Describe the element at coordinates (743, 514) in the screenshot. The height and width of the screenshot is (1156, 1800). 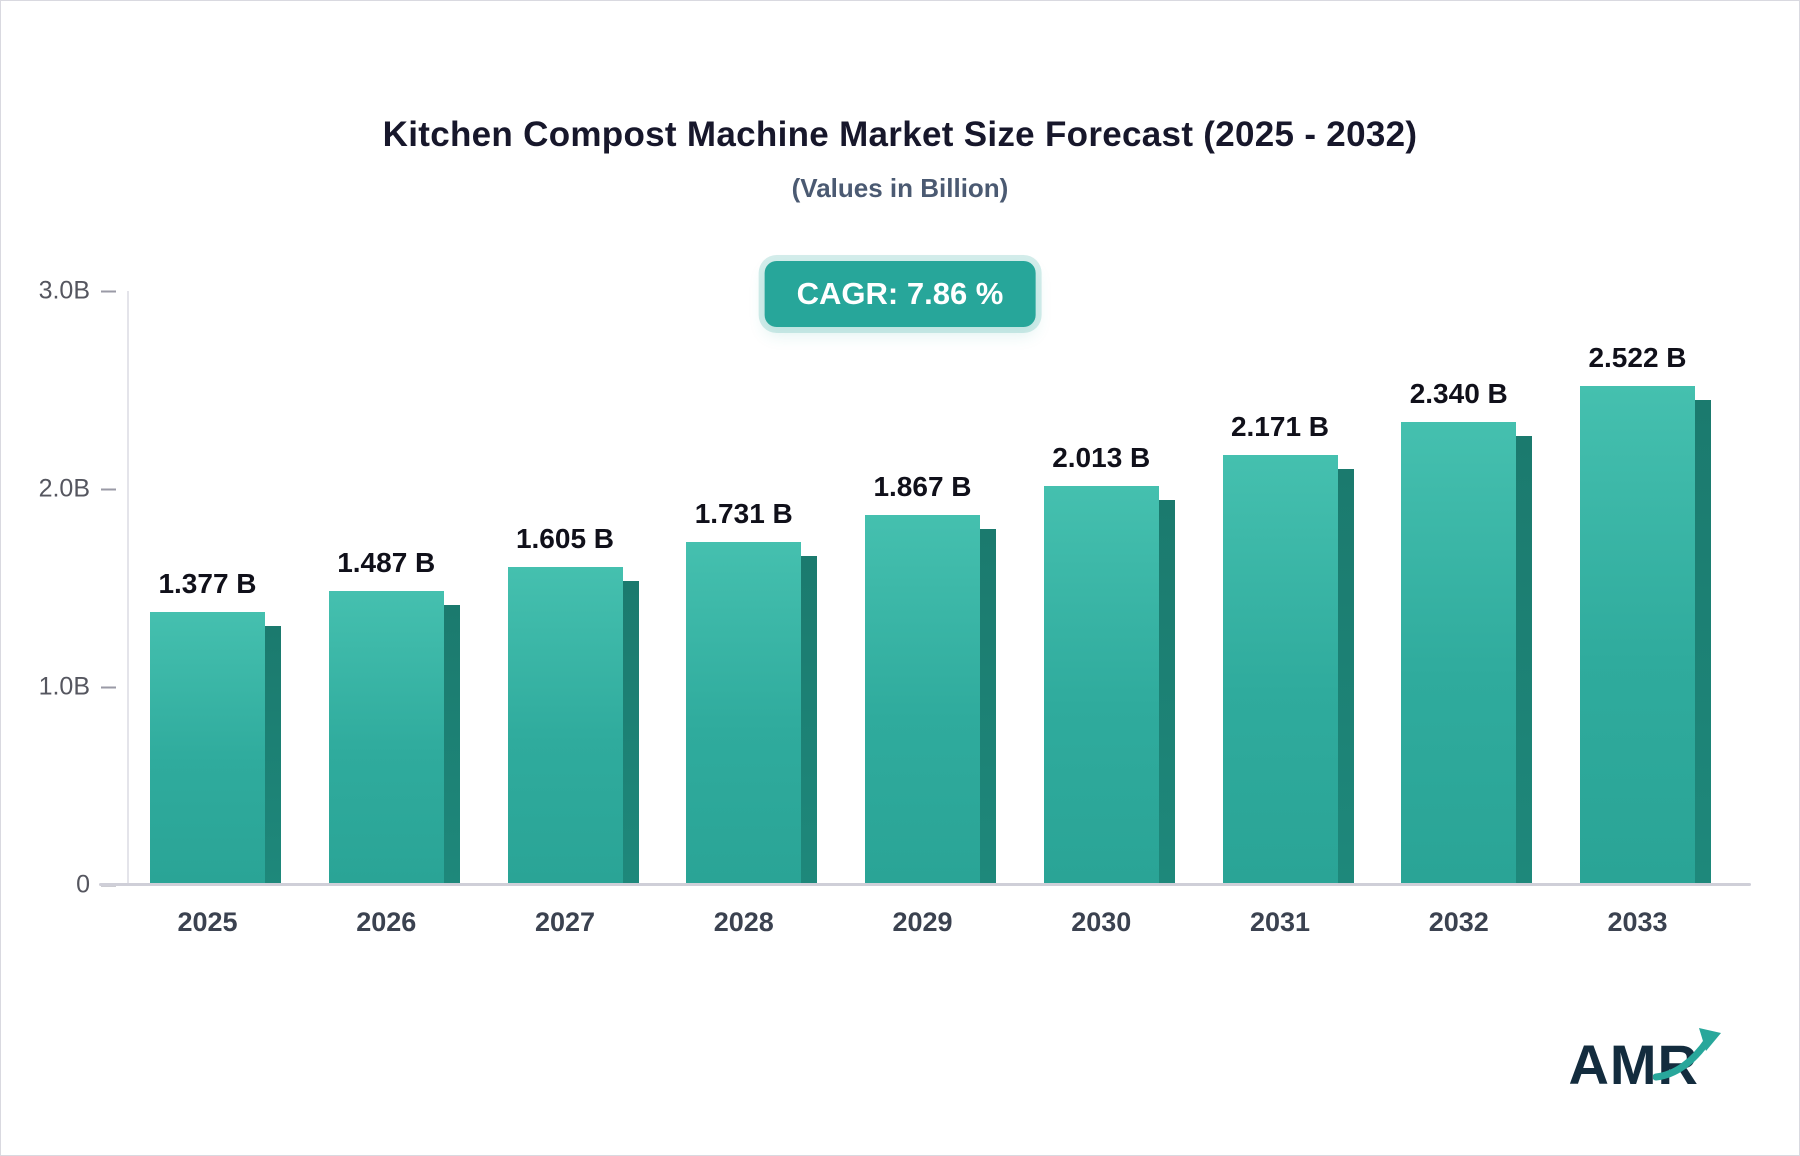
I see `bar-value-label: 1.731 B` at that location.